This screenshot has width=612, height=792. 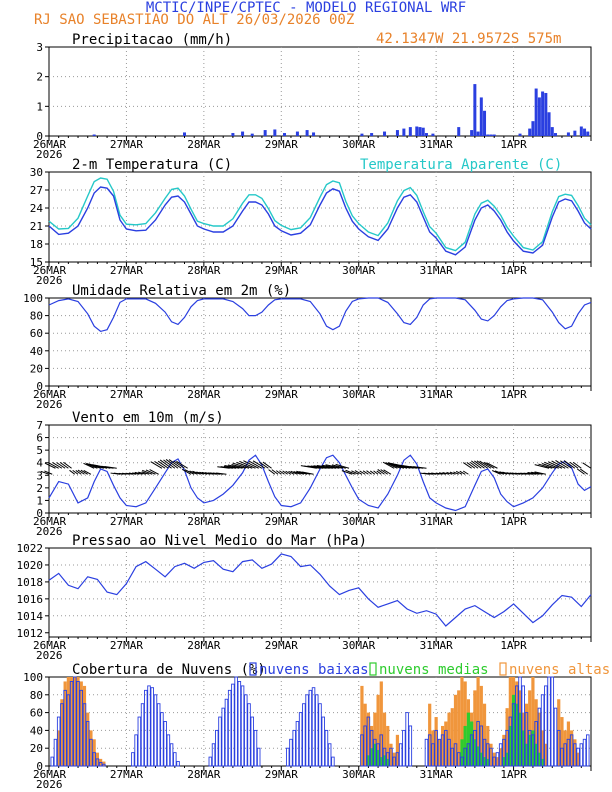 I want to click on y-tick-label: 80, so click(x=36, y=316).